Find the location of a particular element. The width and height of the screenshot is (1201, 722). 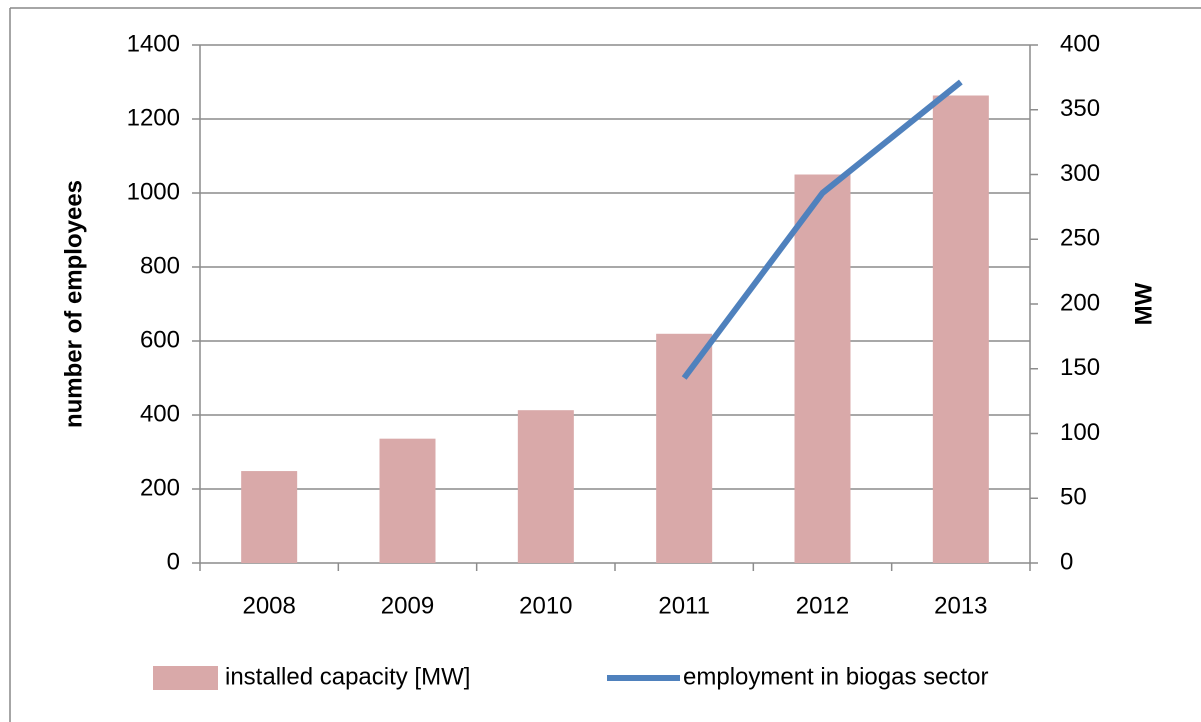

x-tick-label: 2010 is located at coordinates (545, 605).